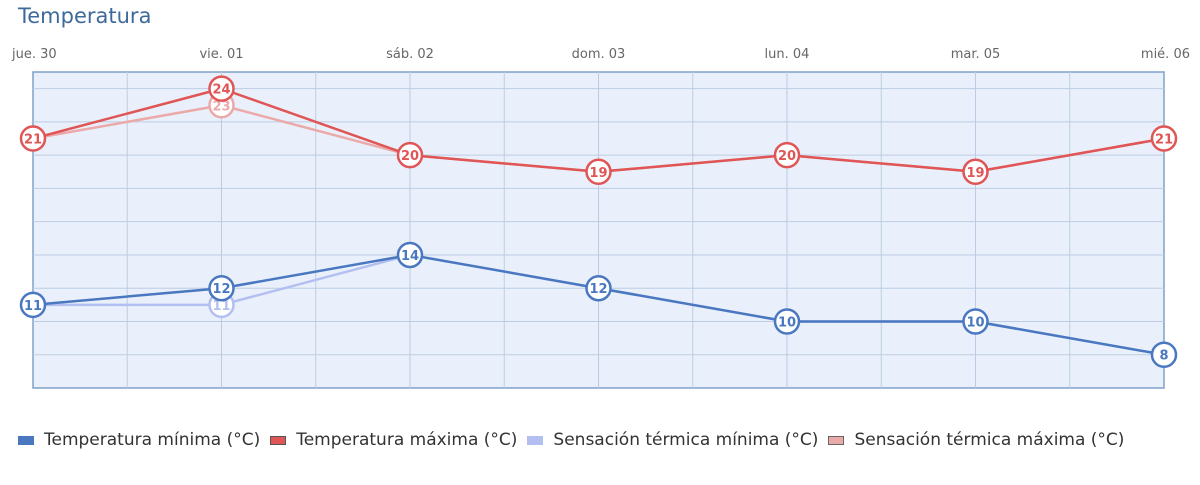  I want to click on data-label-max: 24, so click(221, 90).